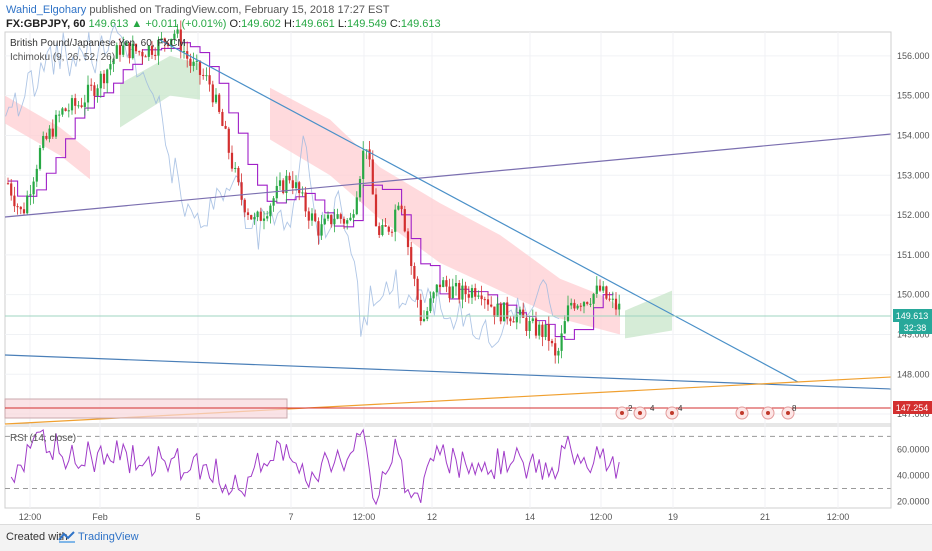 Image resolution: width=932 pixels, height=551 pixels. Describe the element at coordinates (913, 374) in the screenshot. I see `price-axis-tick: 148.000` at that location.